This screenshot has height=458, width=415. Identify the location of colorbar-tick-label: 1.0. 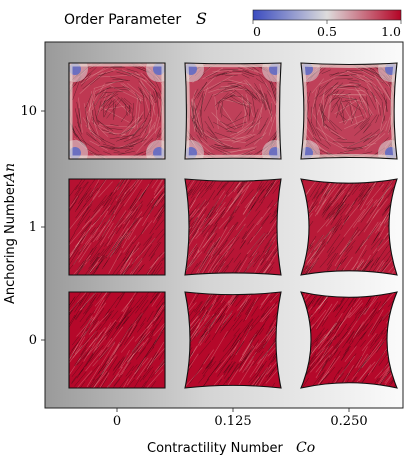
(391, 31).